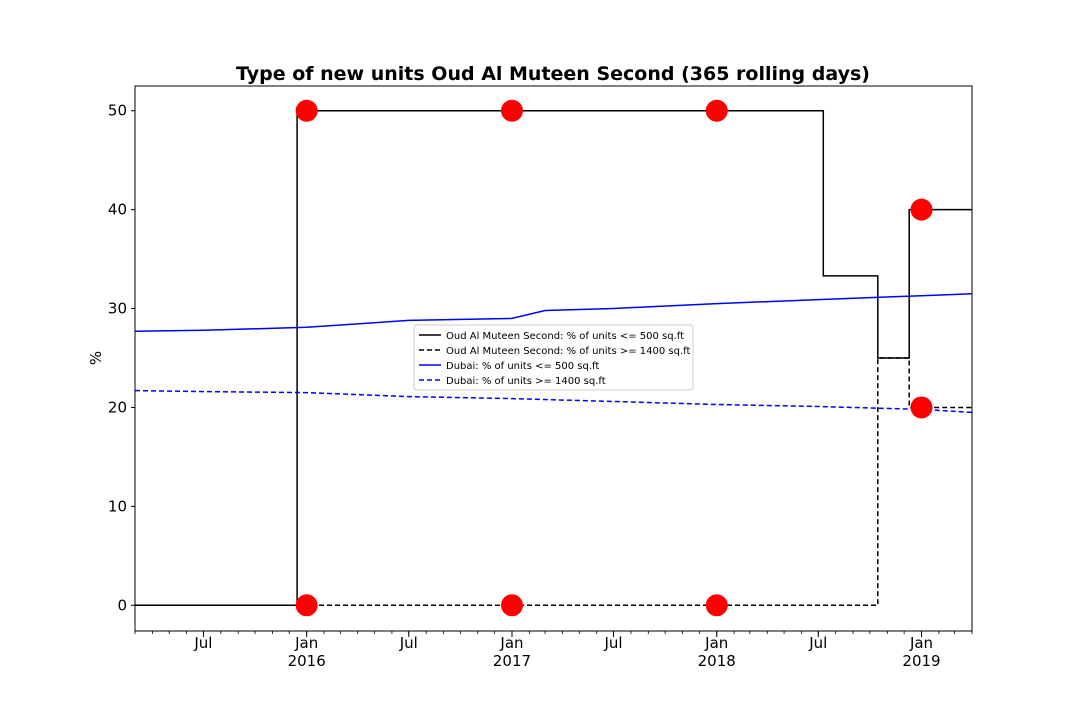 The height and width of the screenshot is (720, 1080). Describe the element at coordinates (117, 506) in the screenshot. I see `y-tick-label: 10` at that location.